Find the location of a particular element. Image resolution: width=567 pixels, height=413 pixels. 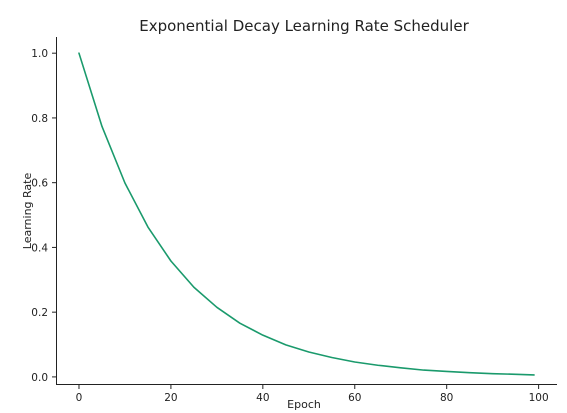

y-tick-label: 0.0 is located at coordinates (39, 378).